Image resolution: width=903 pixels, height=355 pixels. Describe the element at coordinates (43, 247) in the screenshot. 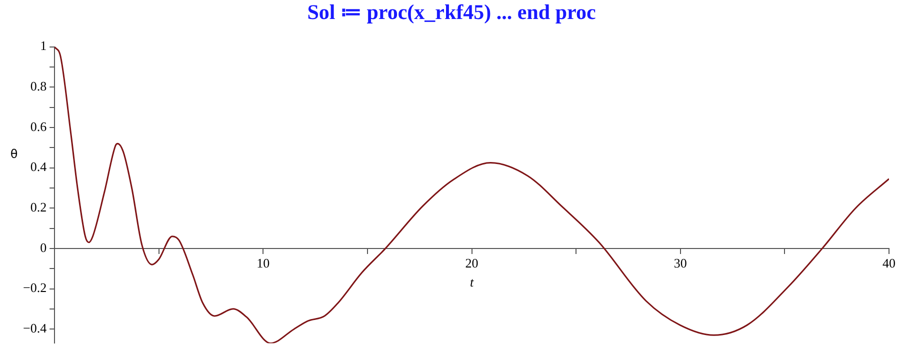

I see `y-tick-label: 0` at that location.